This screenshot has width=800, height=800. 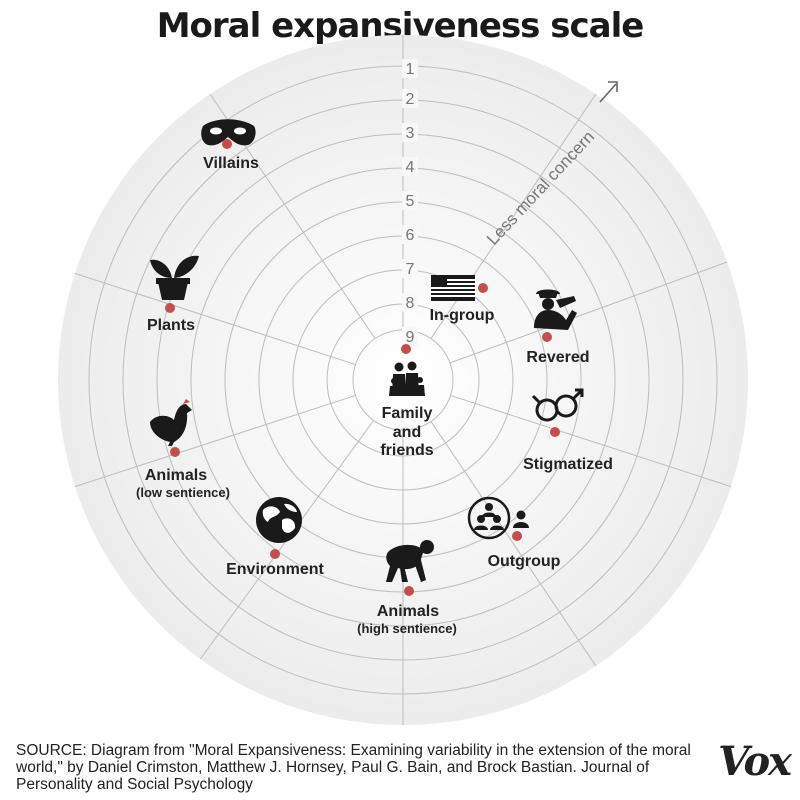 What do you see at coordinates (755, 761) in the screenshot?
I see `vox-logo: Vox` at bounding box center [755, 761].